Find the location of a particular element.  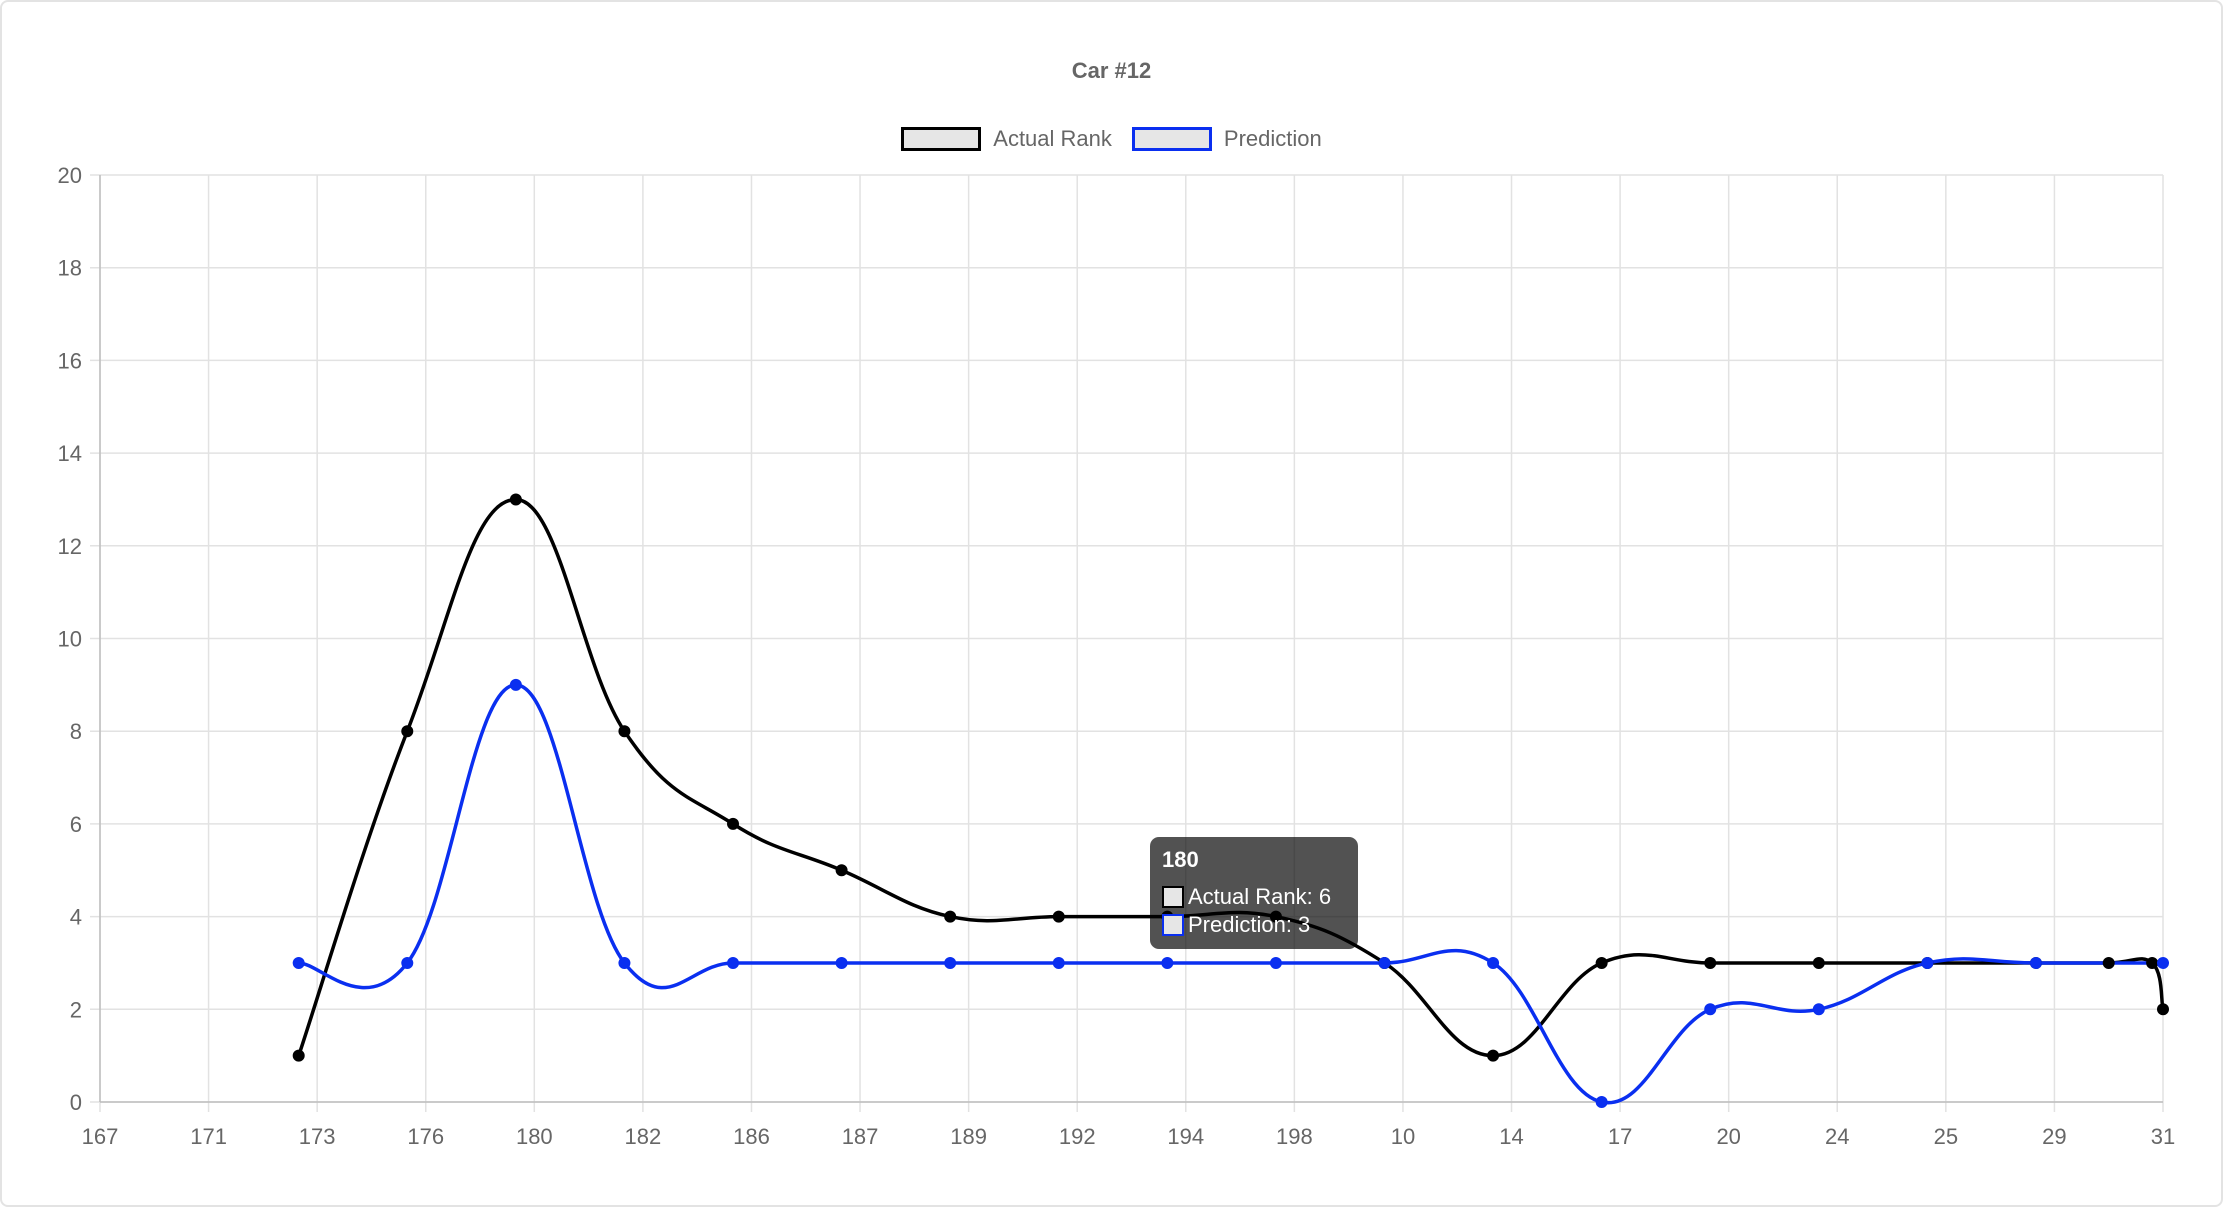

tooltip-row-actual-rank: Actual Rank: 6 is located at coordinates (1254, 897).